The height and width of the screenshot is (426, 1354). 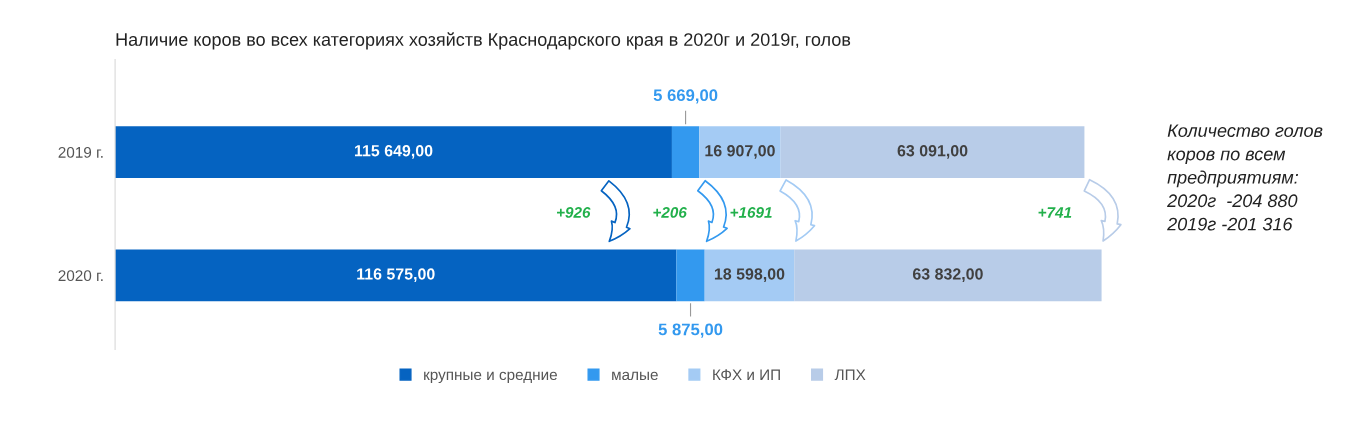 I want to click on data-label: 18 598,00, so click(x=749, y=275).